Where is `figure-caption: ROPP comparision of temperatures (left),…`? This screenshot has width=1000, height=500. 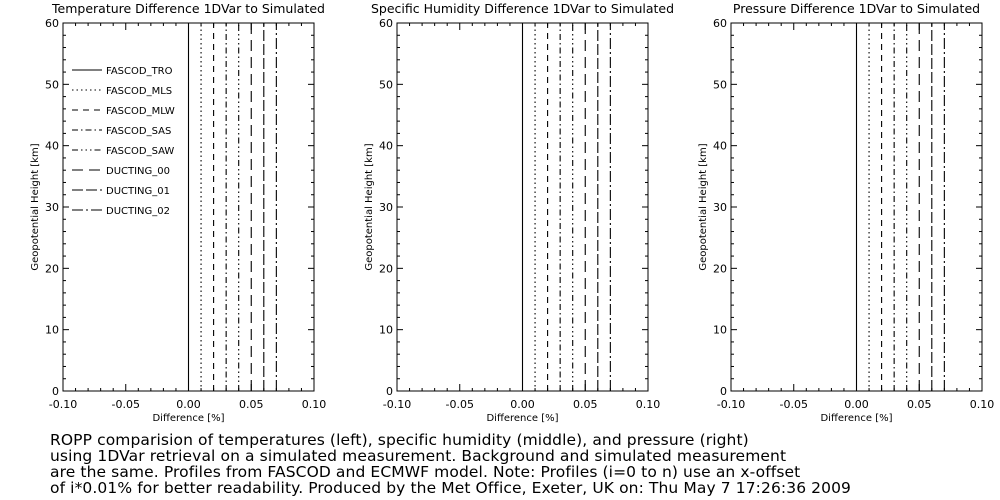
figure-caption: ROPP comparision of temperatures (left),… is located at coordinates (520, 464).